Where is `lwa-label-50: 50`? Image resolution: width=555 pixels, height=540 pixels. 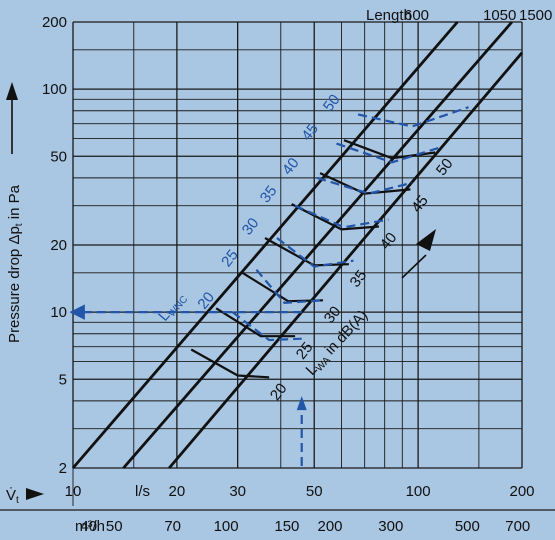
lwa-label-50: 50 is located at coordinates (445, 167).